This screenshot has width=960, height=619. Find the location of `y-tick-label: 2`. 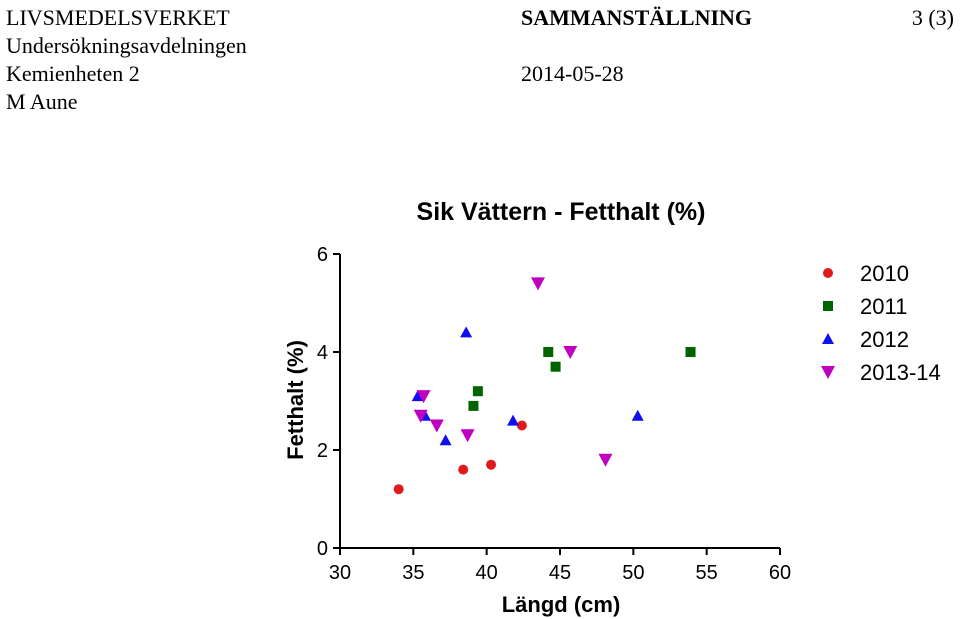

y-tick-label: 2 is located at coordinates (322, 451).